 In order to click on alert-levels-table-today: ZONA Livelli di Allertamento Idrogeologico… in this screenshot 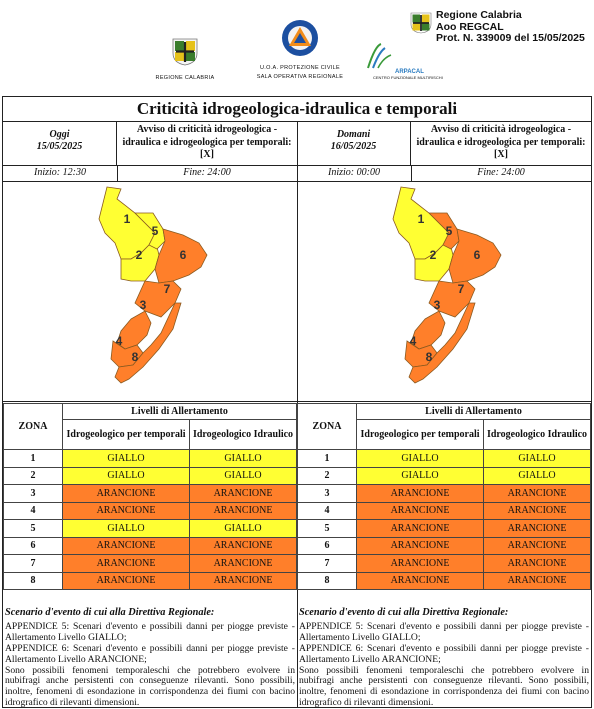, I will do `click(150, 496)`.